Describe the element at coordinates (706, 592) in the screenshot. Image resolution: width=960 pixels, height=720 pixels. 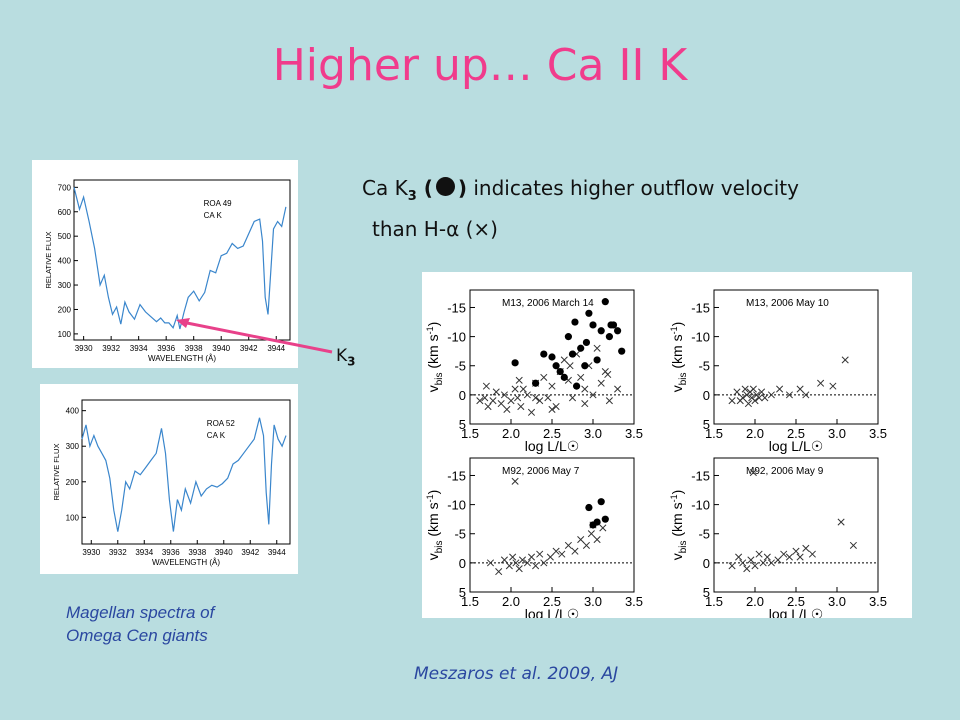
I see `m92-may9-ytick-label-4: 5` at that location.